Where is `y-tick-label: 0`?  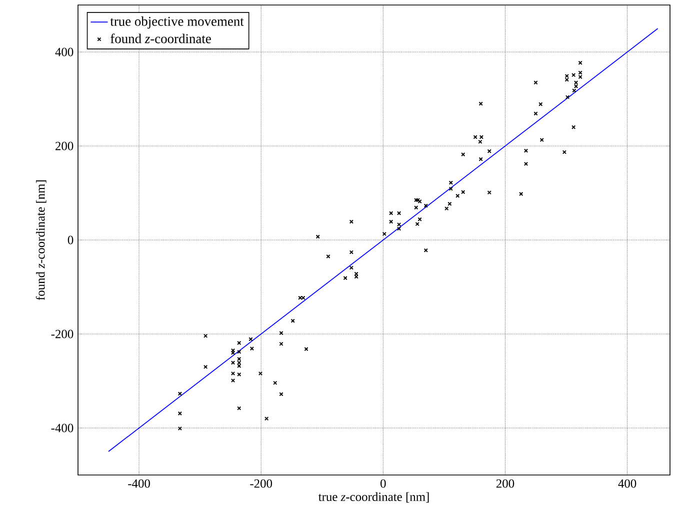 y-tick-label: 0 is located at coordinates (71, 240).